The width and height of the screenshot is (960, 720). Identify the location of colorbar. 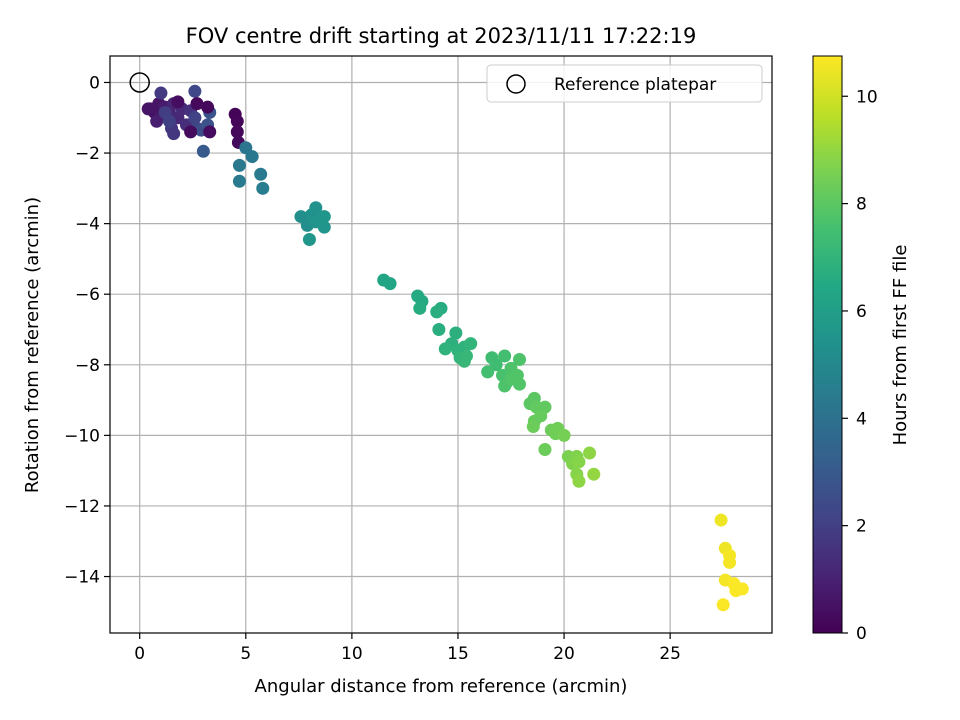
(827, 344).